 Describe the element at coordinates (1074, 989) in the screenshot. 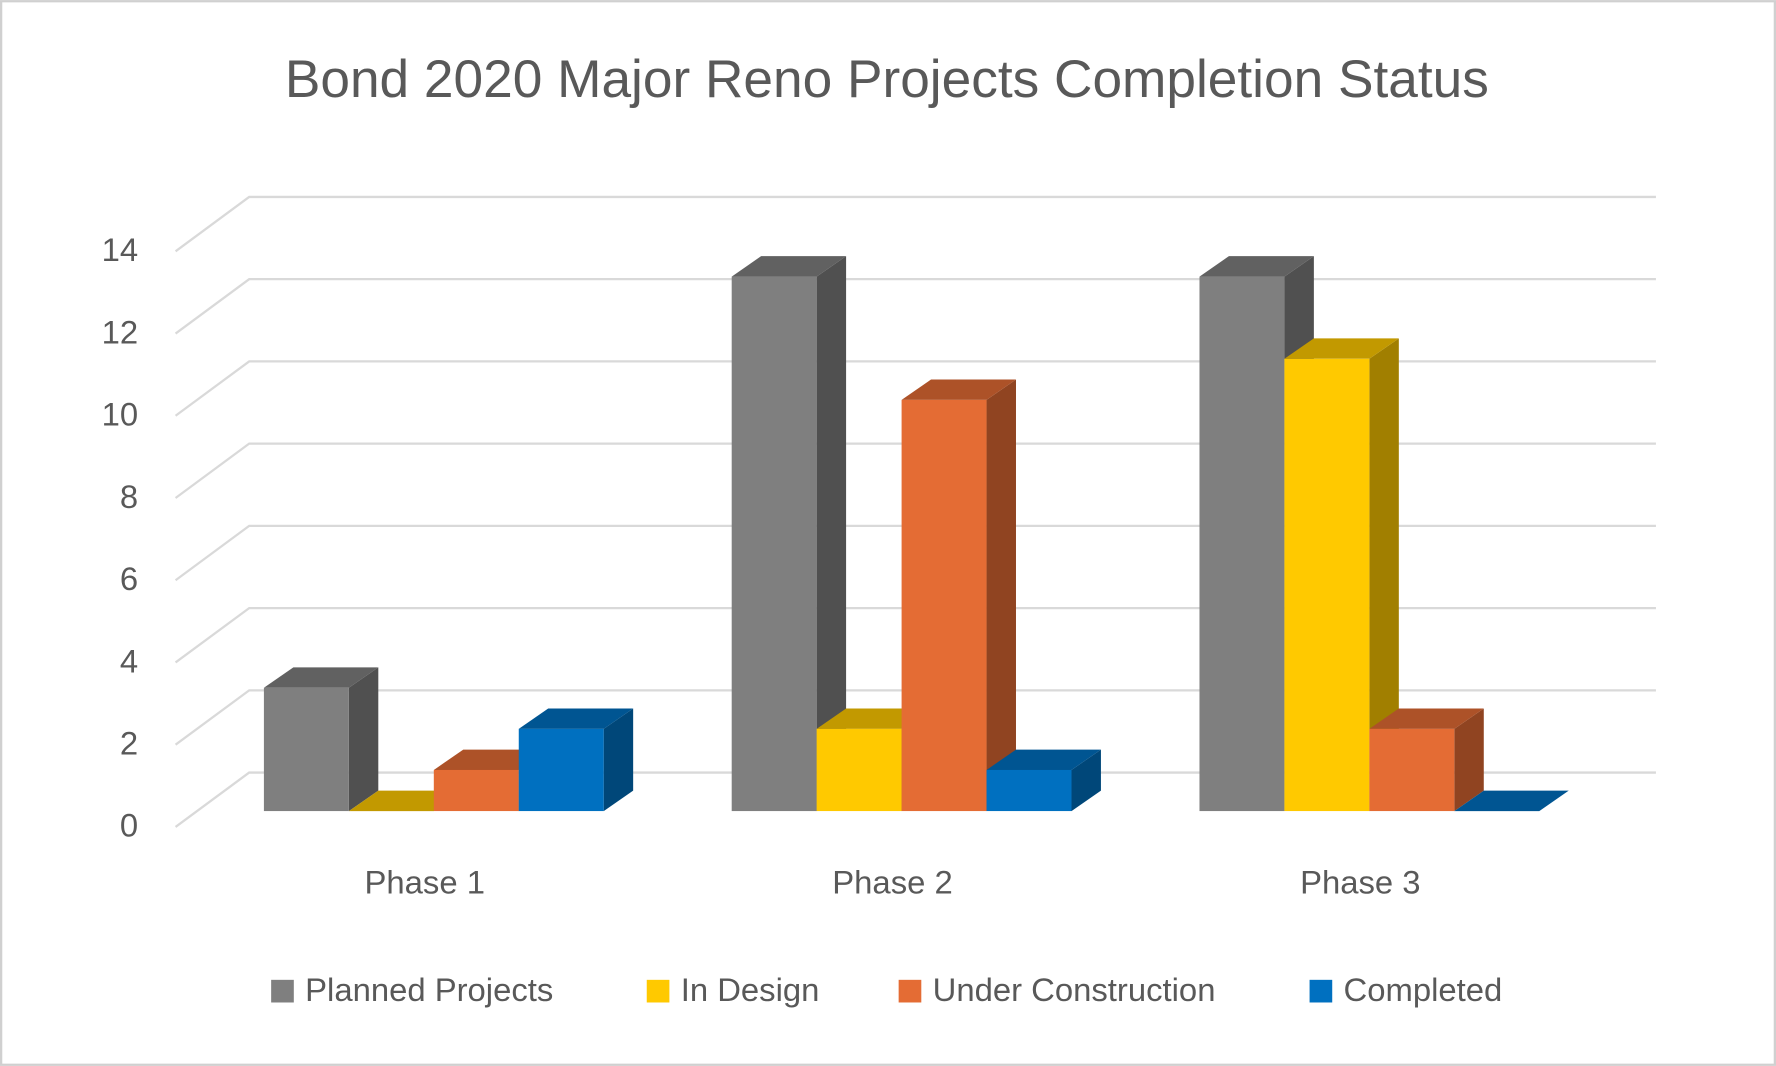

I see `legend-label: Under Construction` at that location.